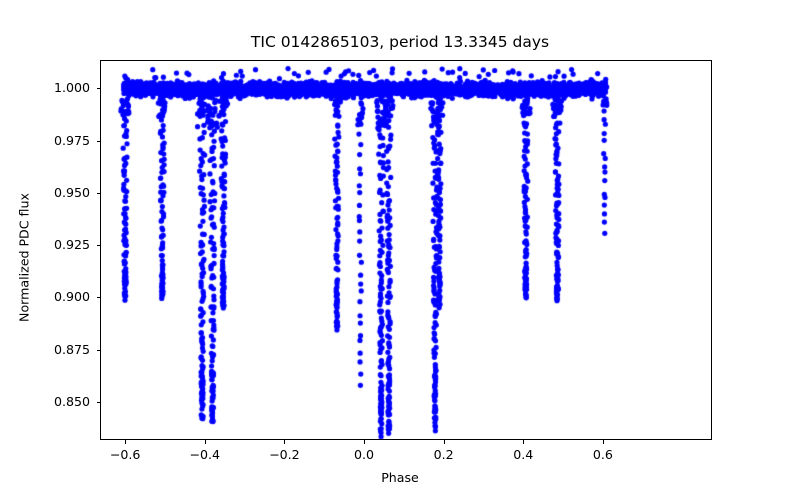 This screenshot has width=800, height=500. What do you see at coordinates (71, 349) in the screenshot?
I see `y-tick-label: 0.875` at bounding box center [71, 349].